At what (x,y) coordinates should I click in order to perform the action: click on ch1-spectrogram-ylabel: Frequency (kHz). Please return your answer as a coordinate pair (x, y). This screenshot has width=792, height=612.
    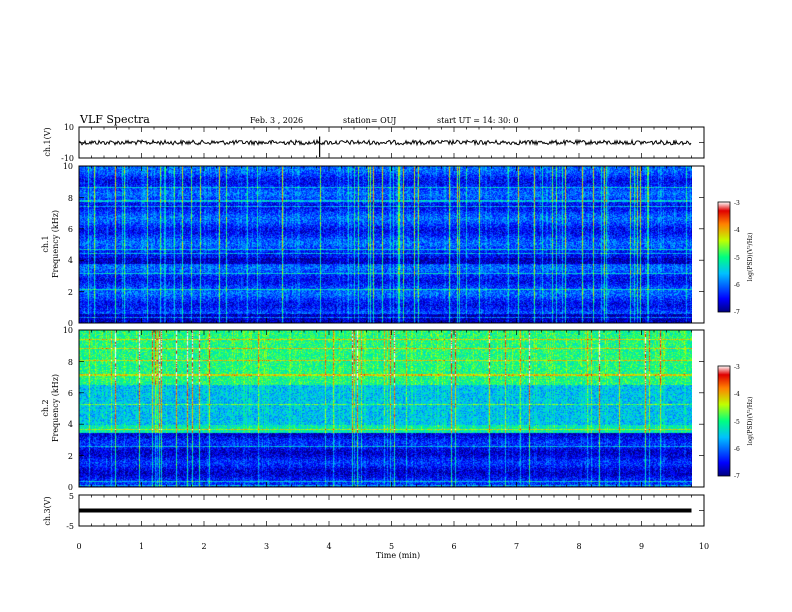
    Looking at the image, I should click on (55, 244).